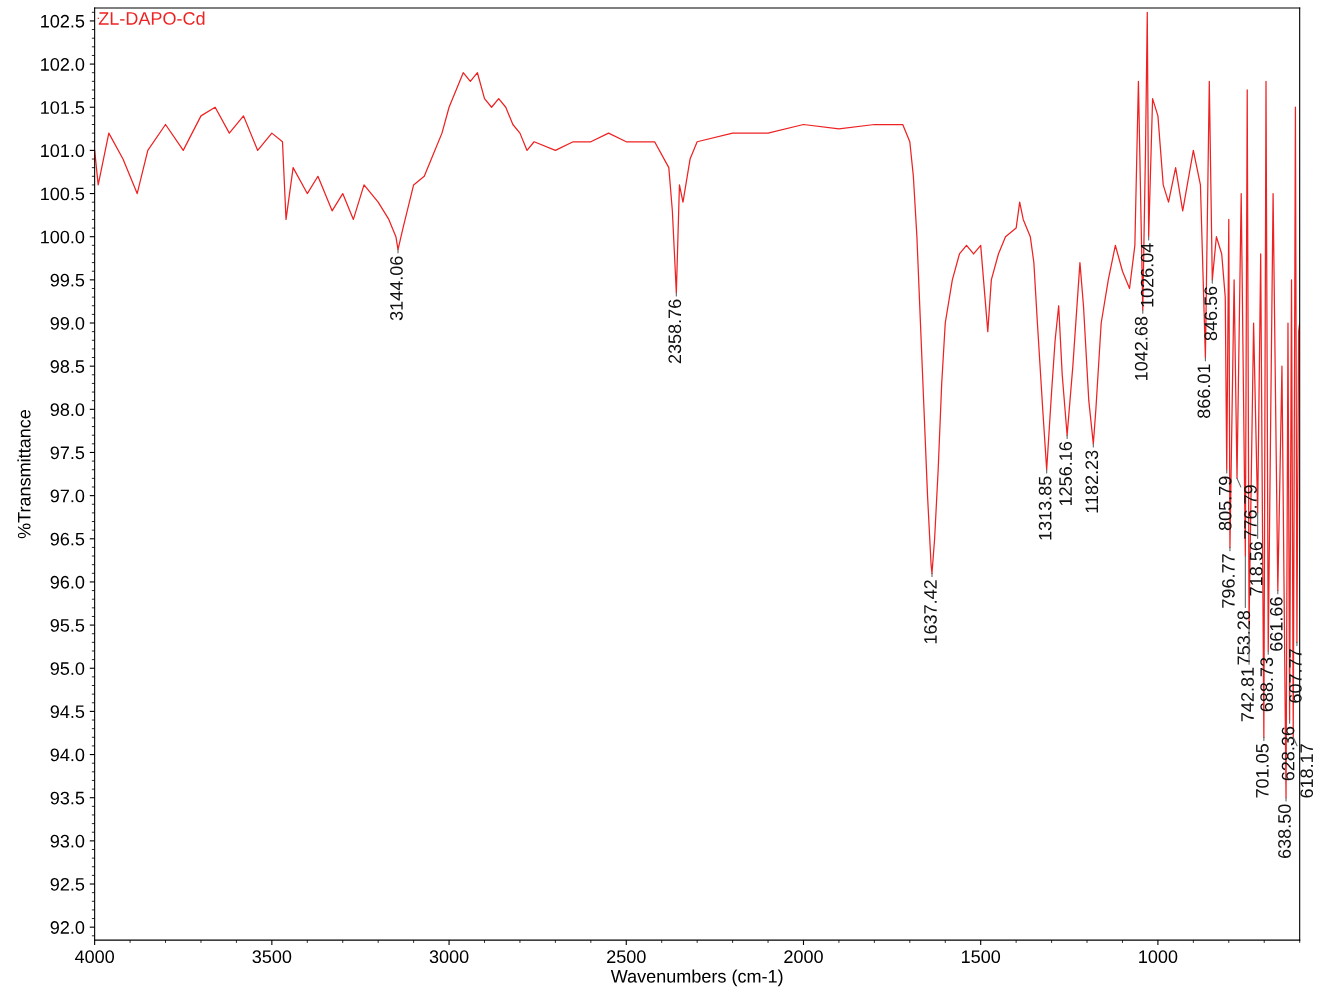 The image size is (1333, 998). What do you see at coordinates (67, 798) in the screenshot?
I see `y-tick-label: 93.5` at bounding box center [67, 798].